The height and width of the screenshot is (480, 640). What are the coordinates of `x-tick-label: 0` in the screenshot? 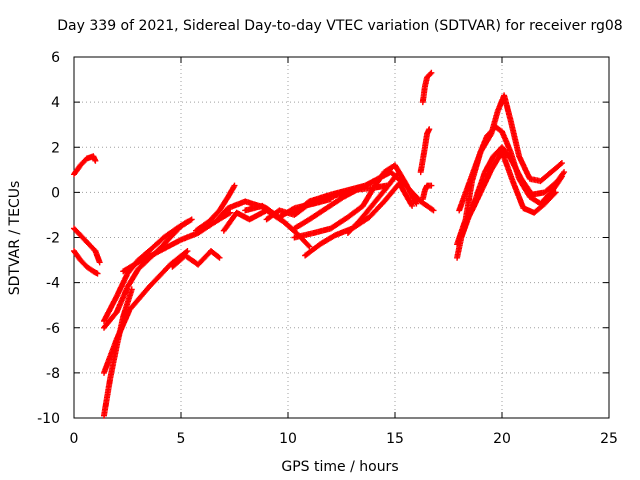 It's located at (74, 439).